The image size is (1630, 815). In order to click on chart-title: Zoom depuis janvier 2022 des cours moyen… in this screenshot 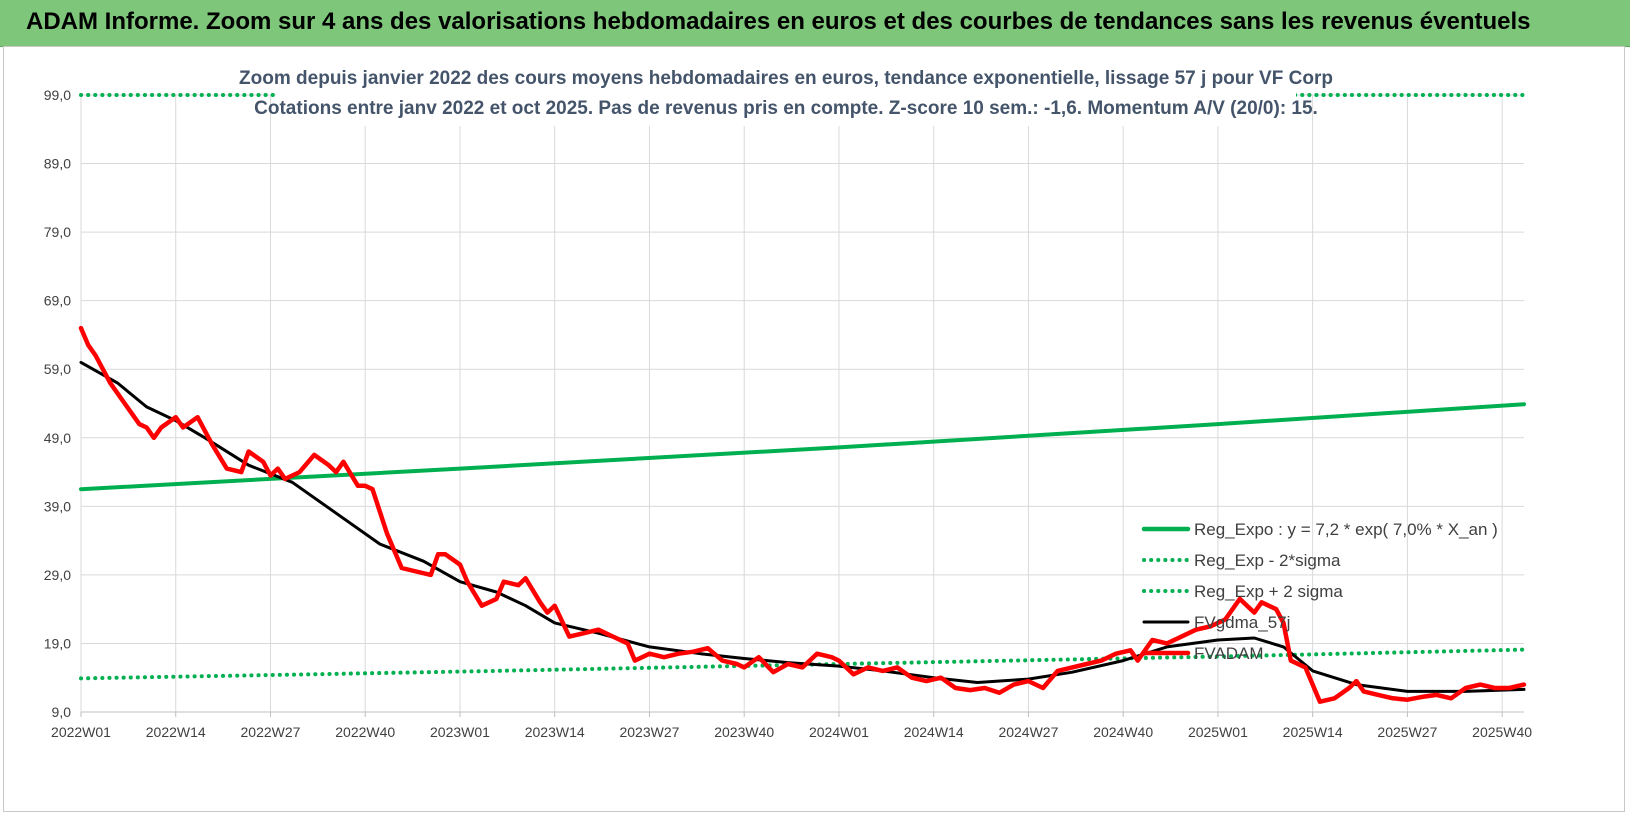, I will do `click(786, 92)`.